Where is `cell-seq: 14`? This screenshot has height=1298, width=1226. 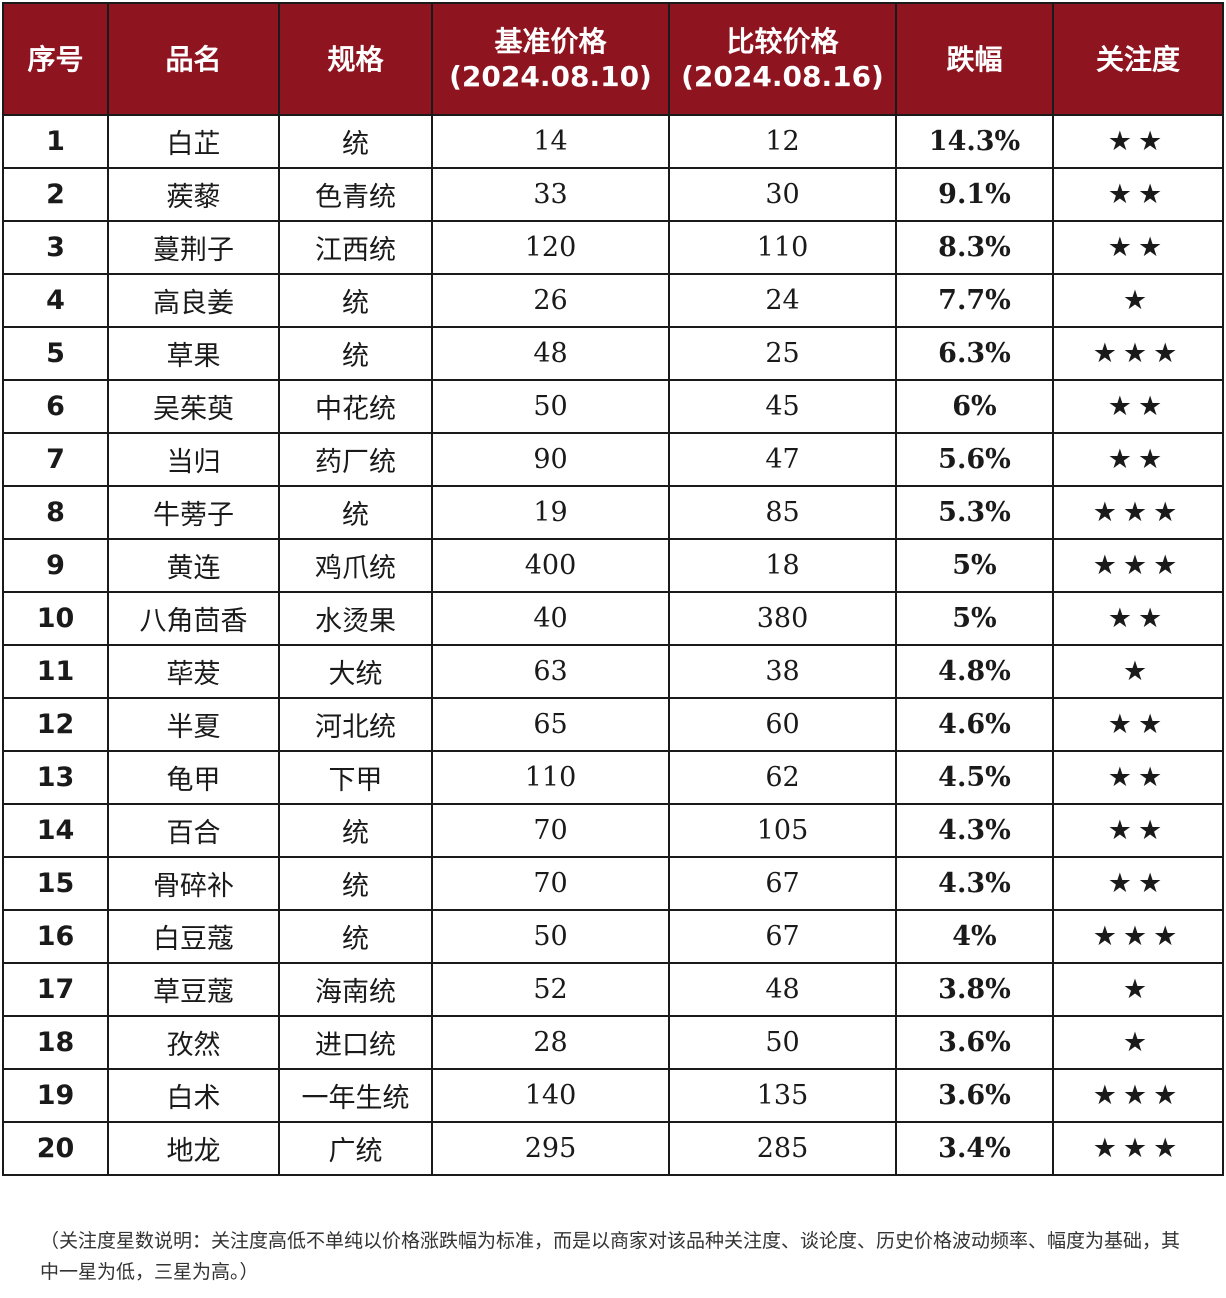 cell-seq: 14 is located at coordinates (55, 830).